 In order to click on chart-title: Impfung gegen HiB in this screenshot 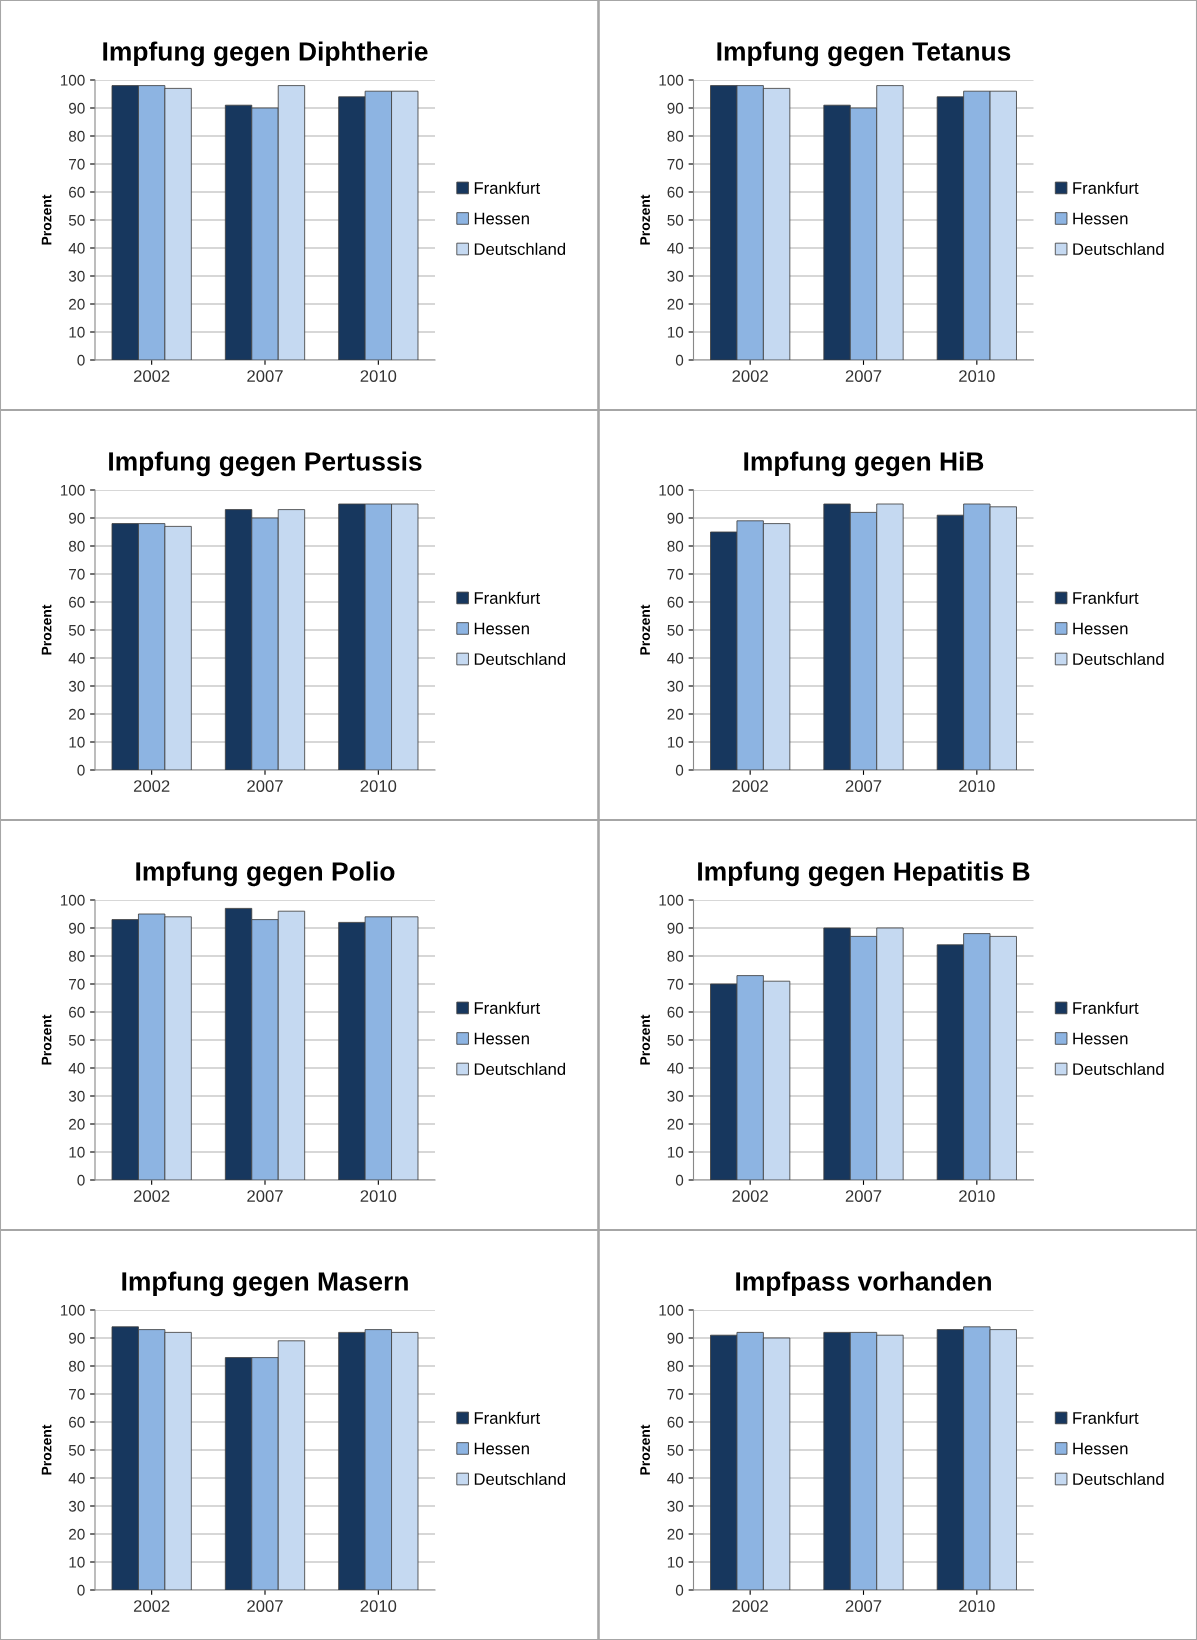, I will do `click(864, 464)`.